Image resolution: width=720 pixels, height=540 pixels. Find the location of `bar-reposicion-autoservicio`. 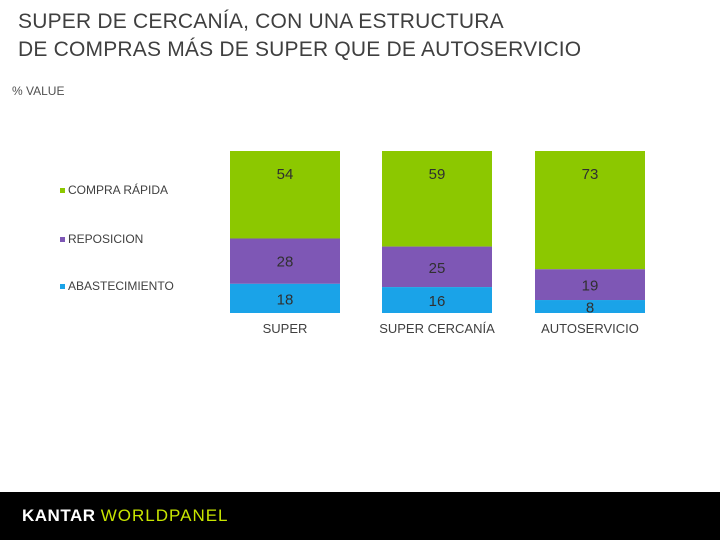

bar-reposicion-autoservicio is located at coordinates (590, 285).